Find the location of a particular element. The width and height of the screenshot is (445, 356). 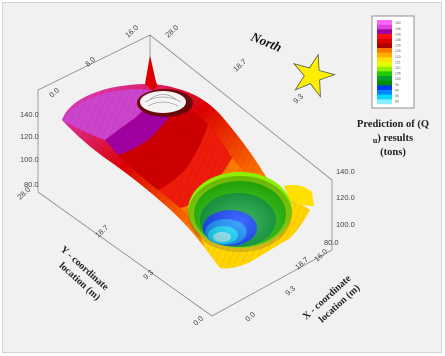

dome-mesh is located at coordinates (163, 100).